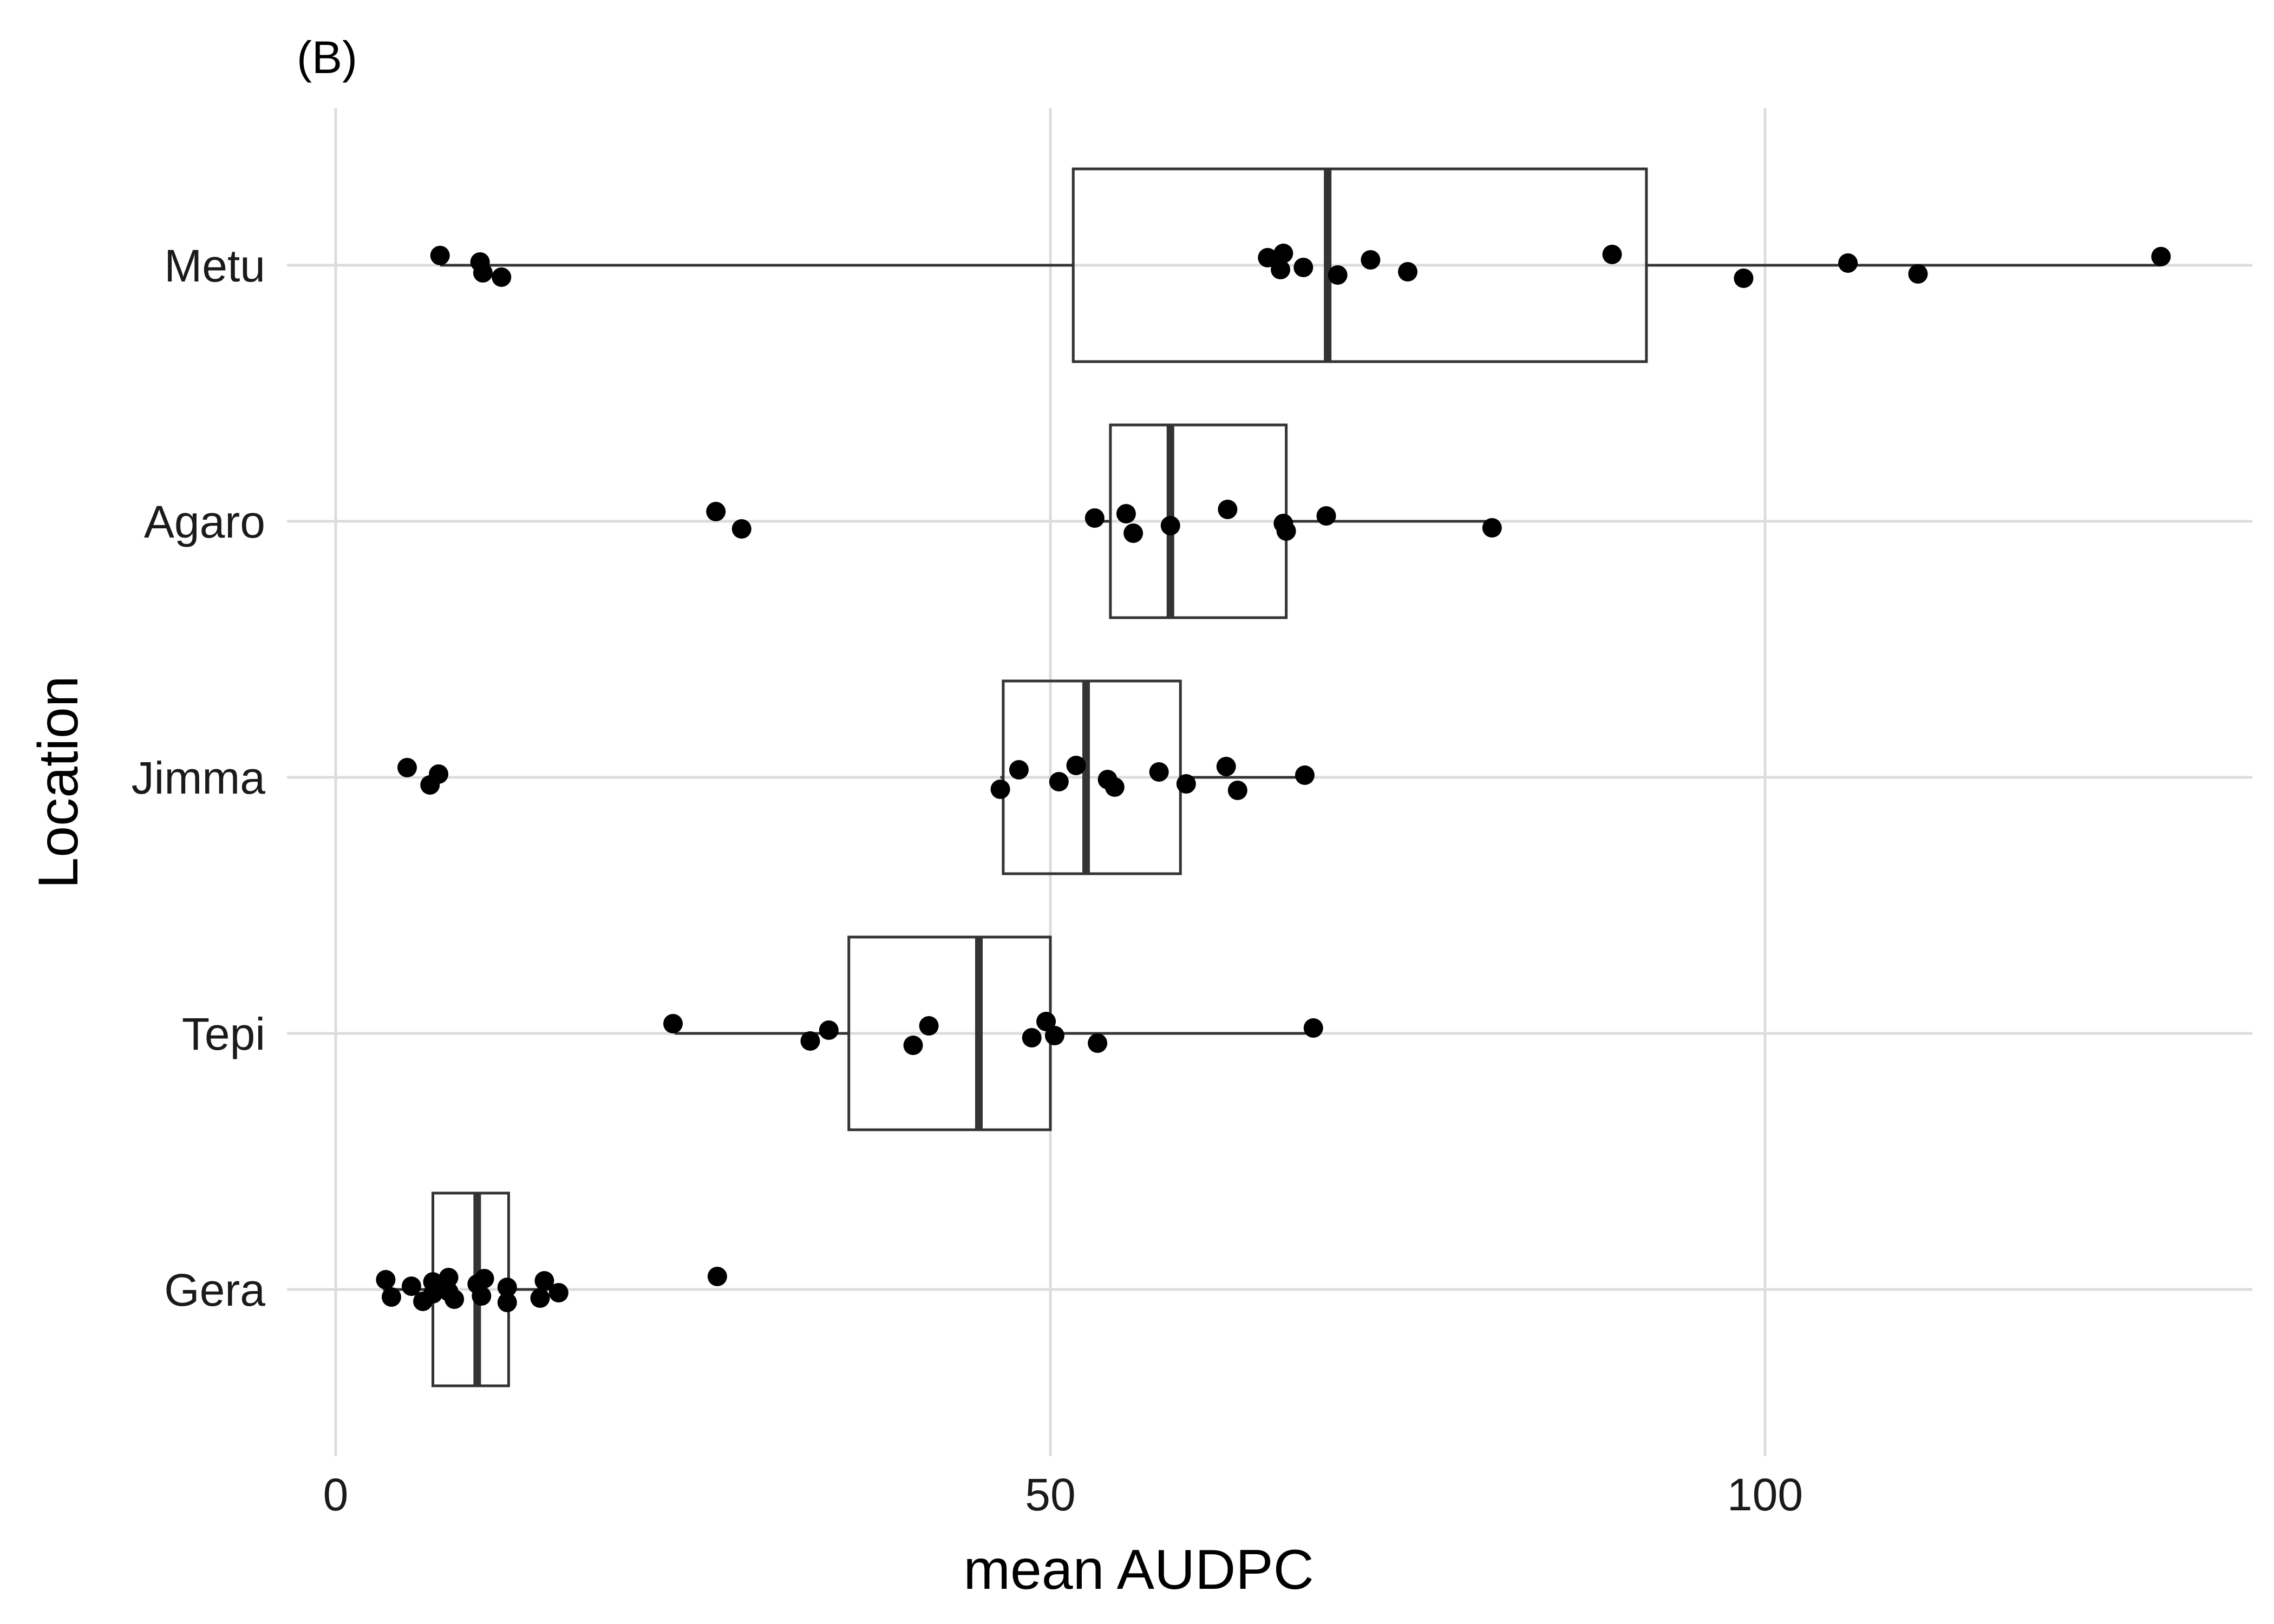 This screenshot has height=1624, width=2274. What do you see at coordinates (1138, 1569) in the screenshot?
I see `x-axis-title: mean AUDPC` at bounding box center [1138, 1569].